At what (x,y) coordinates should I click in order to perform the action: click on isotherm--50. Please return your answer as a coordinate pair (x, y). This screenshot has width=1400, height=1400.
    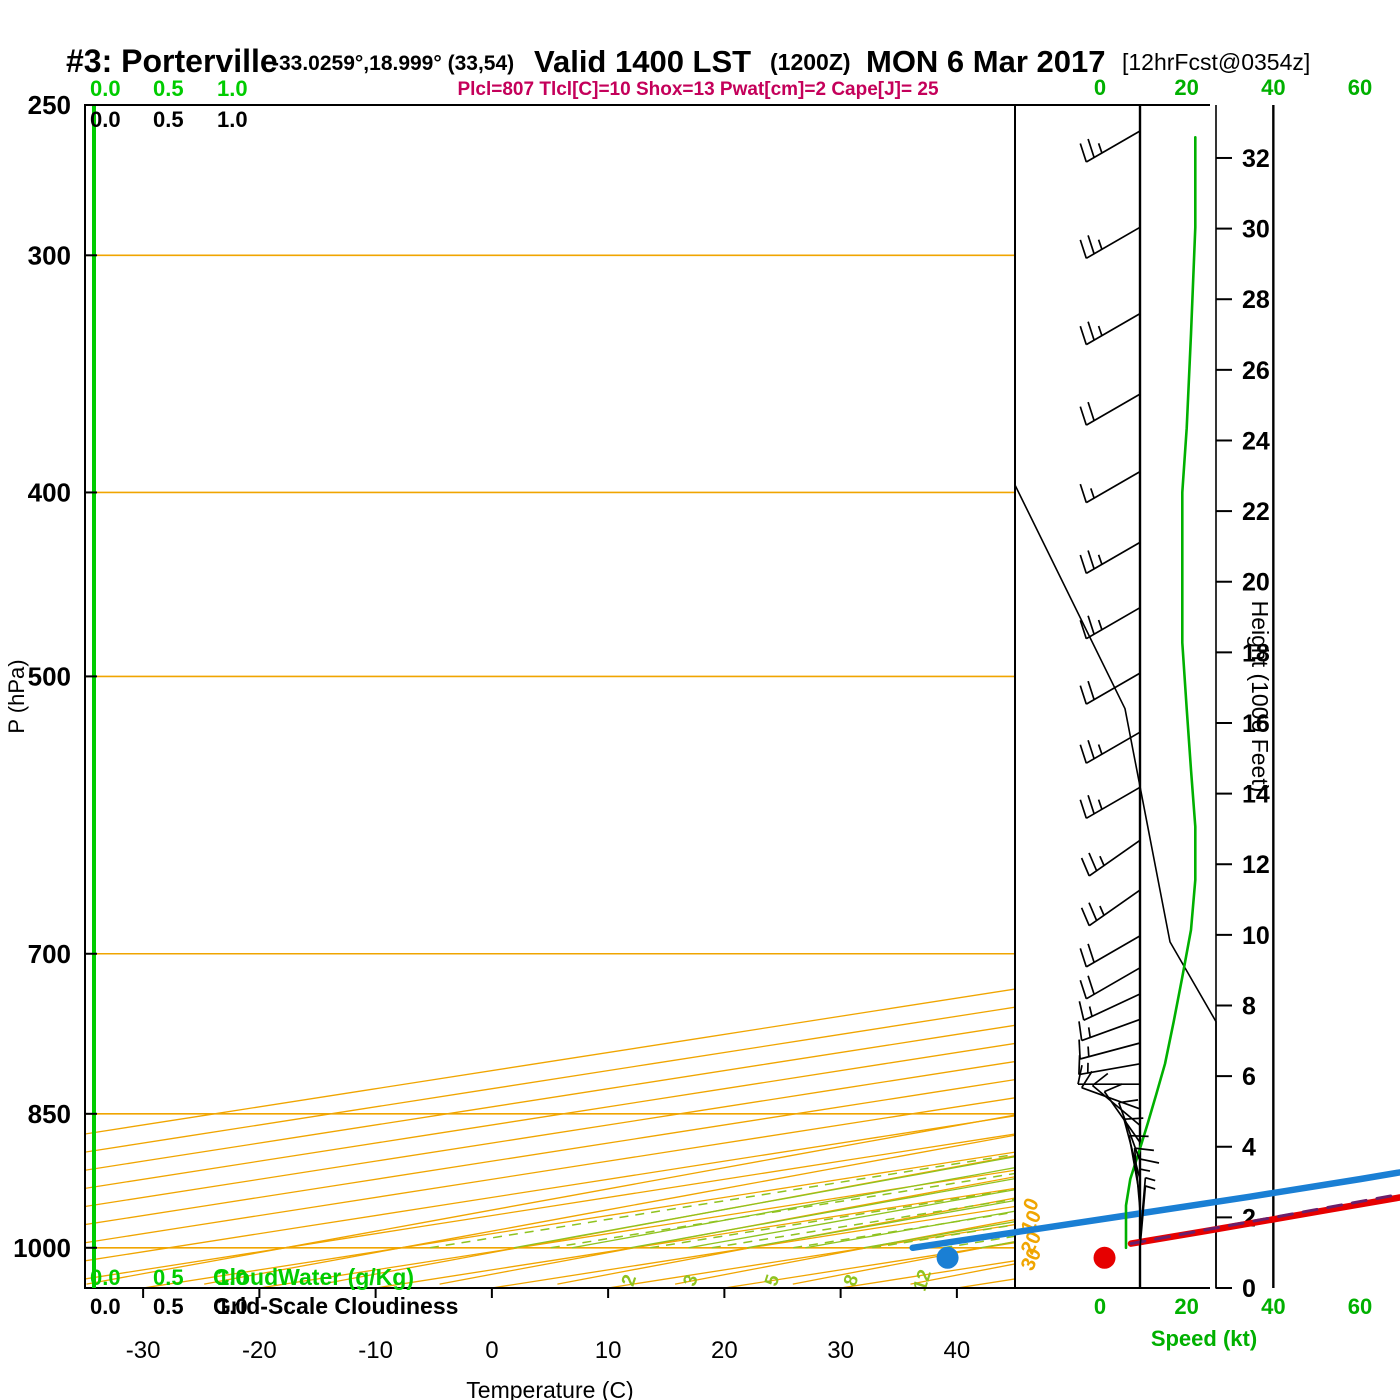
    Looking at the image, I should click on (550, 1188).